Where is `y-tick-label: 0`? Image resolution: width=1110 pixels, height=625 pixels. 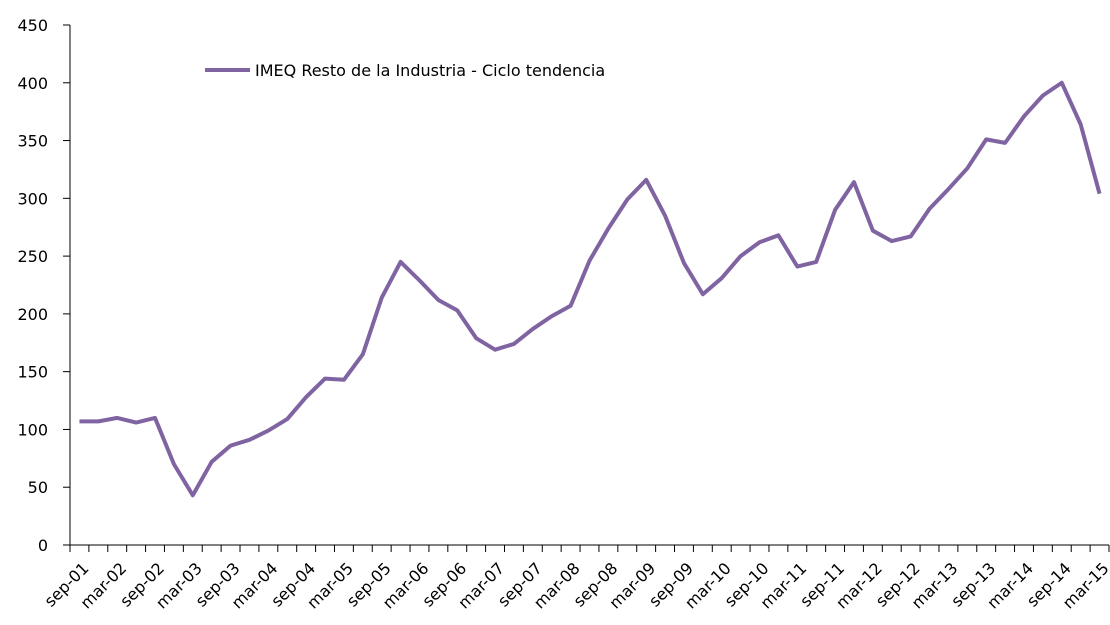 y-tick-label: 0 is located at coordinates (43, 545).